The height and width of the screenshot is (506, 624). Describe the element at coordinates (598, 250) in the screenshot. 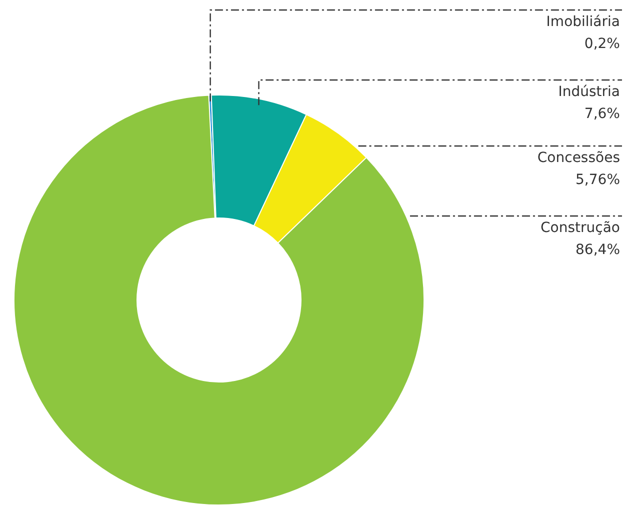

I see `data-label: 86,4%` at that location.